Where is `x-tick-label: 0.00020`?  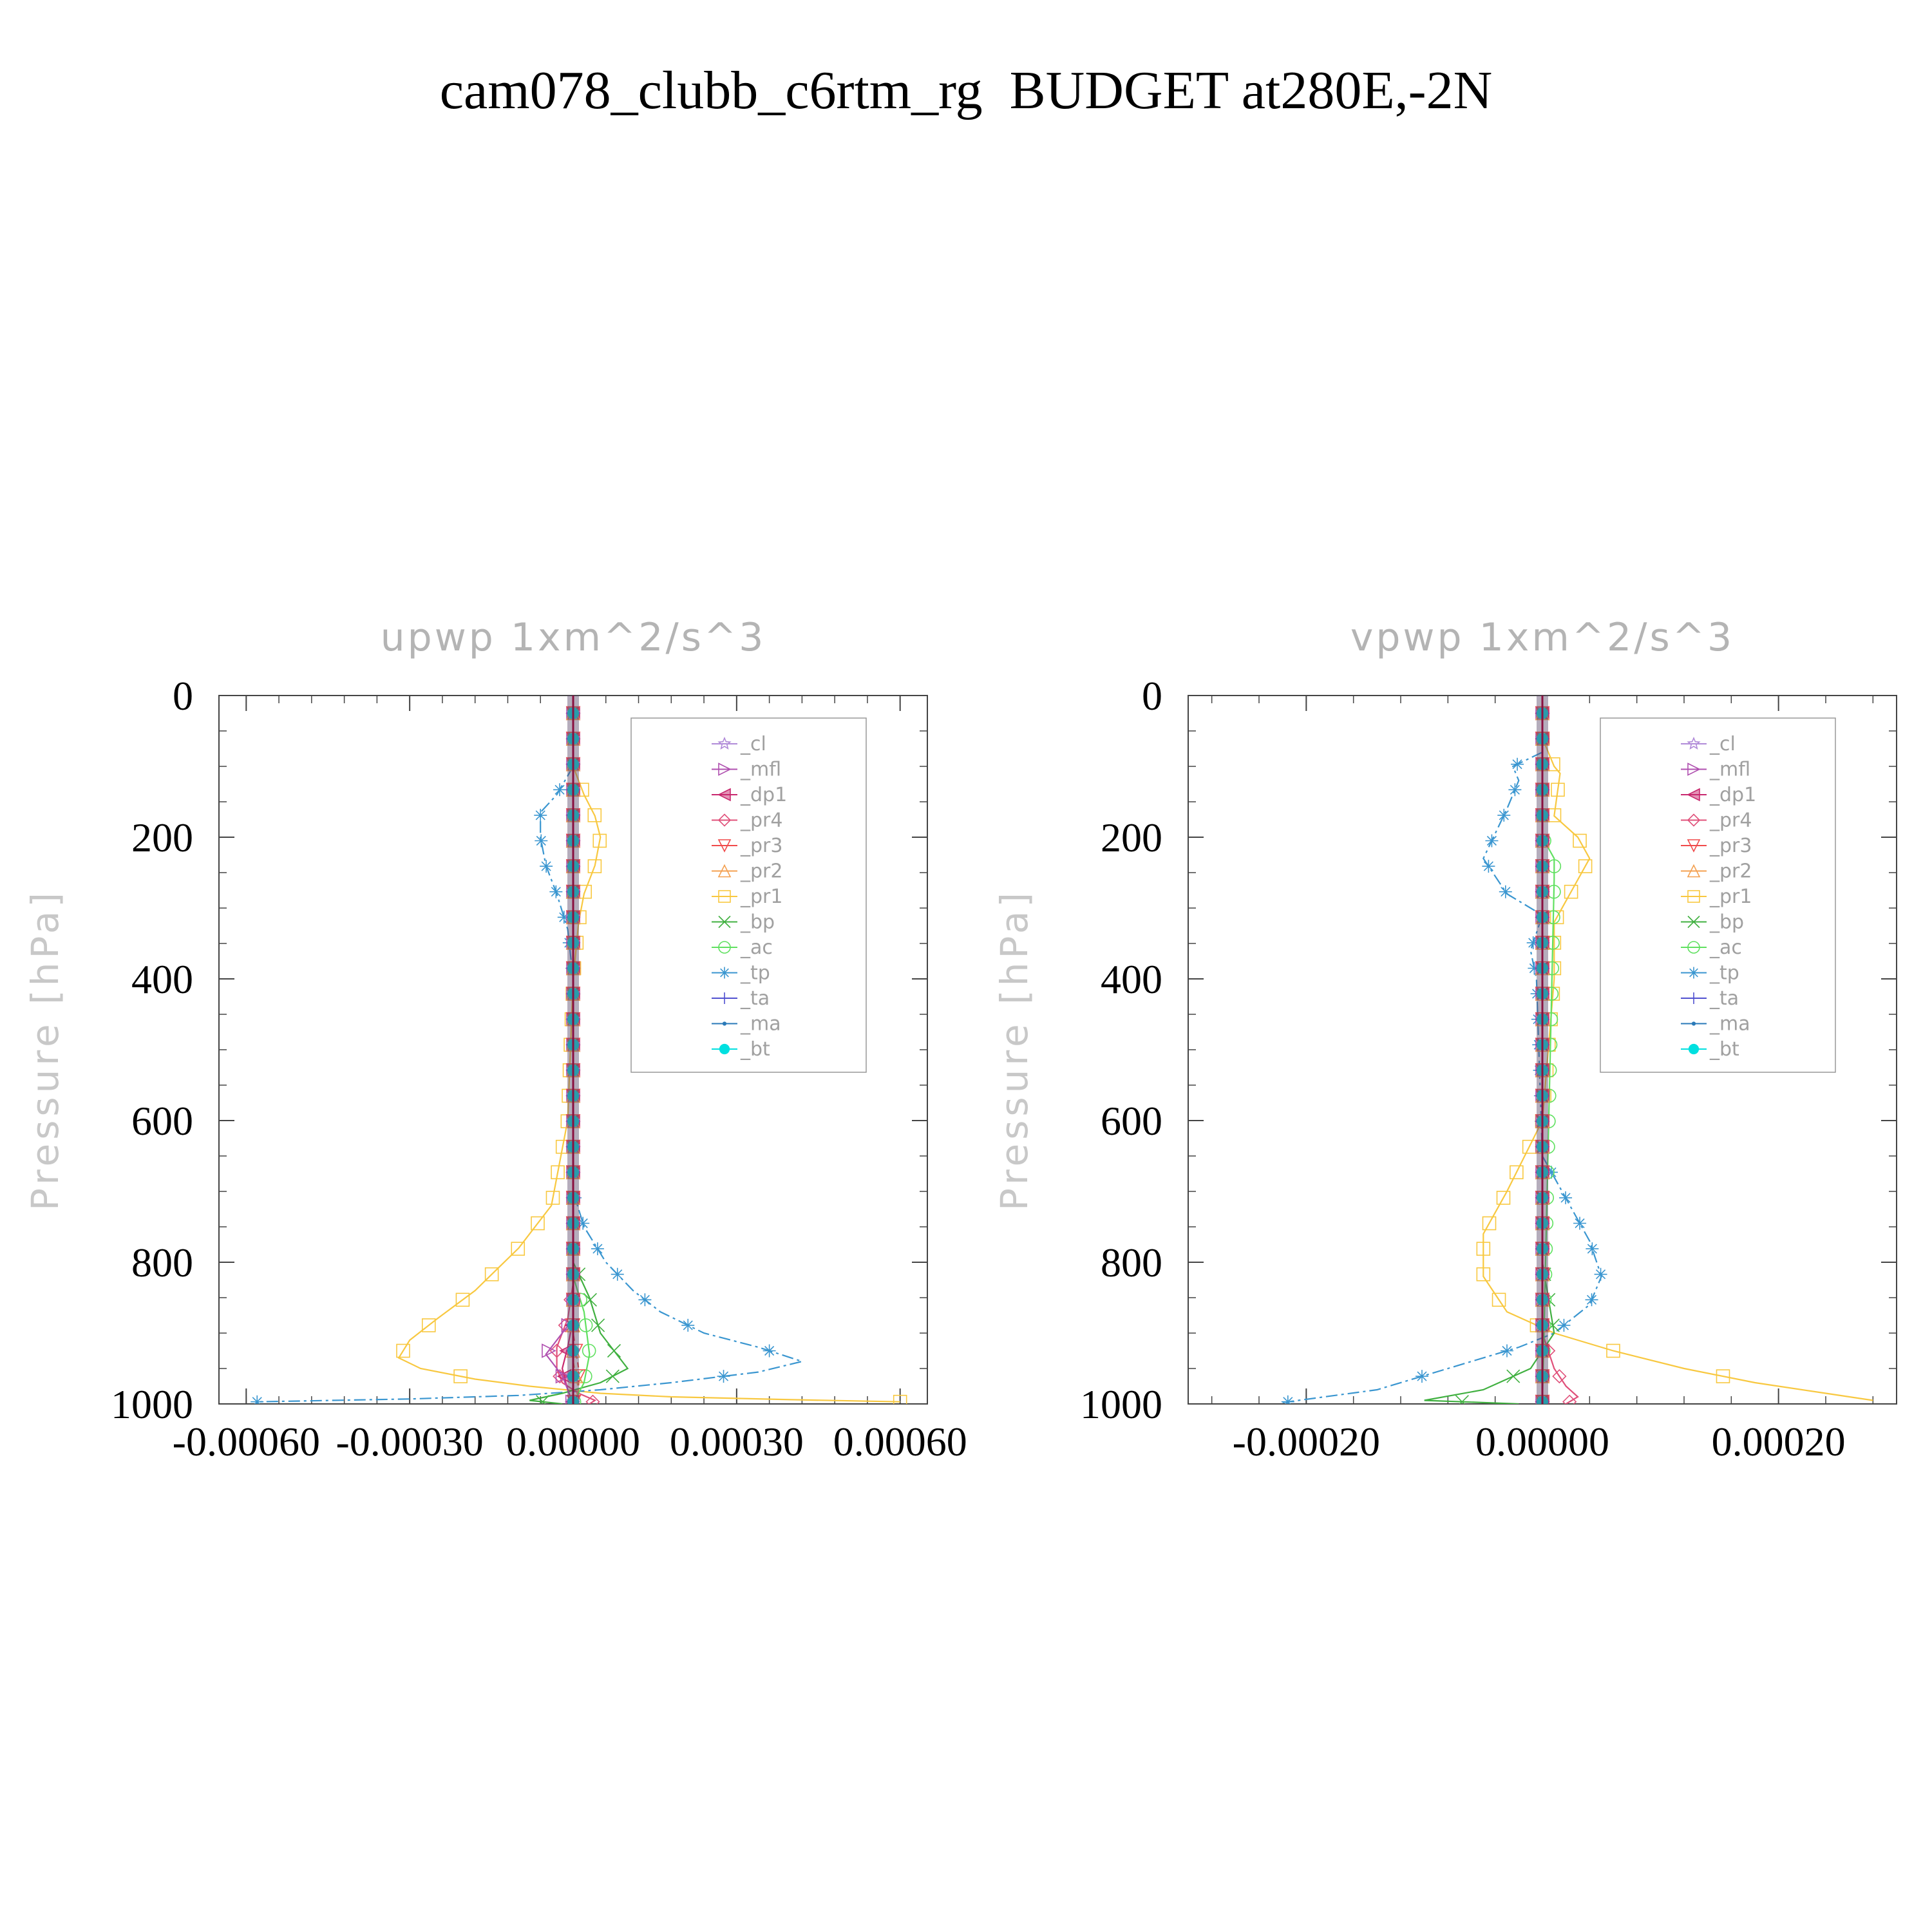
x-tick-label: 0.00020 is located at coordinates (1779, 1442).